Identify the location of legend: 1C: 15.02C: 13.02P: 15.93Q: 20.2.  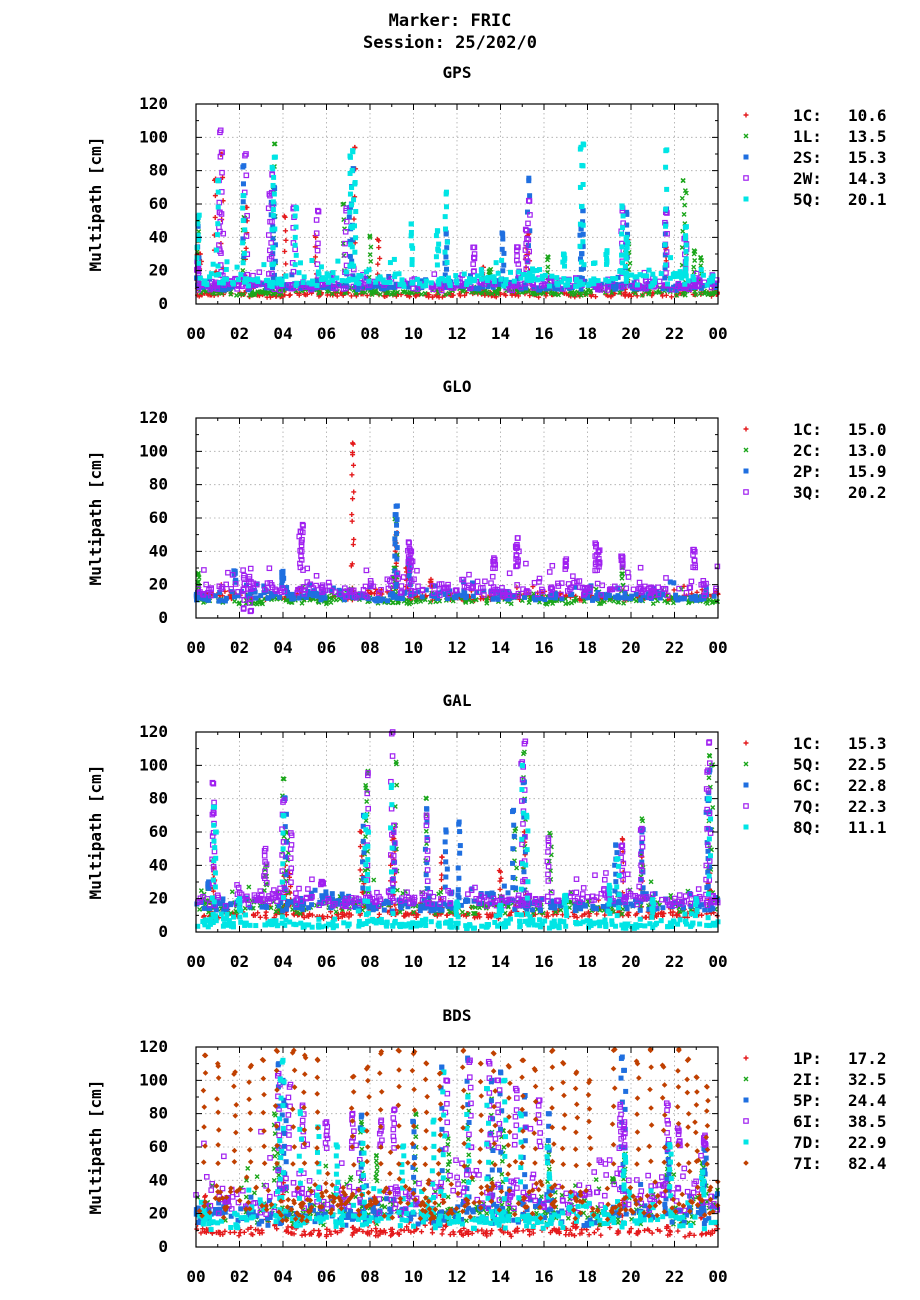
(815, 461).